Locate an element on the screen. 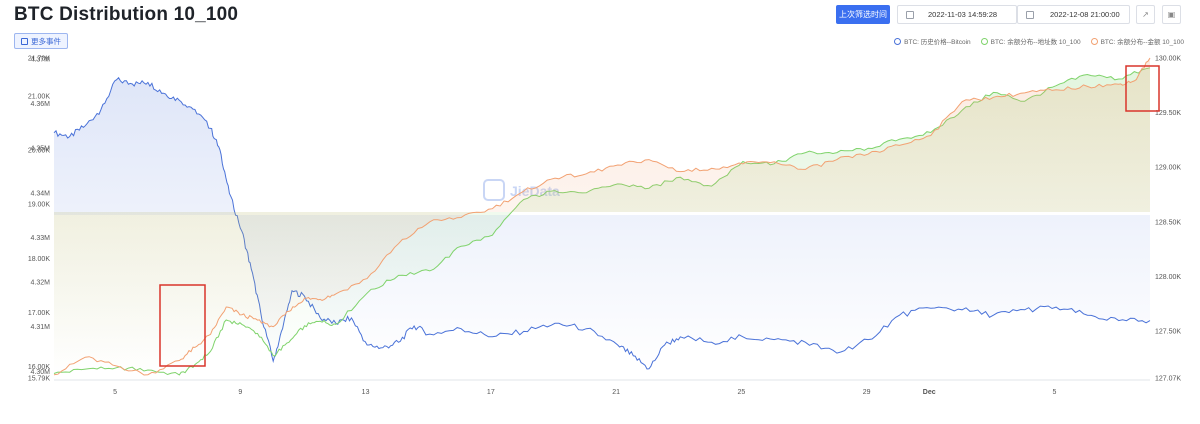  y-tick-left-outer: 17.00K is located at coordinates (39, 313).